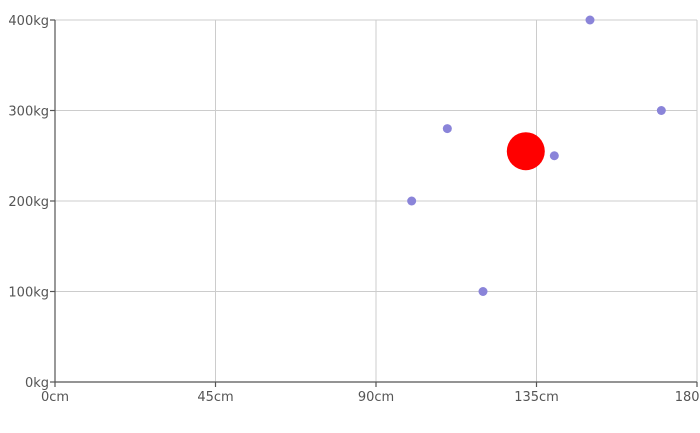 The width and height of the screenshot is (700, 433). I want to click on highlight-point, so click(525, 151).